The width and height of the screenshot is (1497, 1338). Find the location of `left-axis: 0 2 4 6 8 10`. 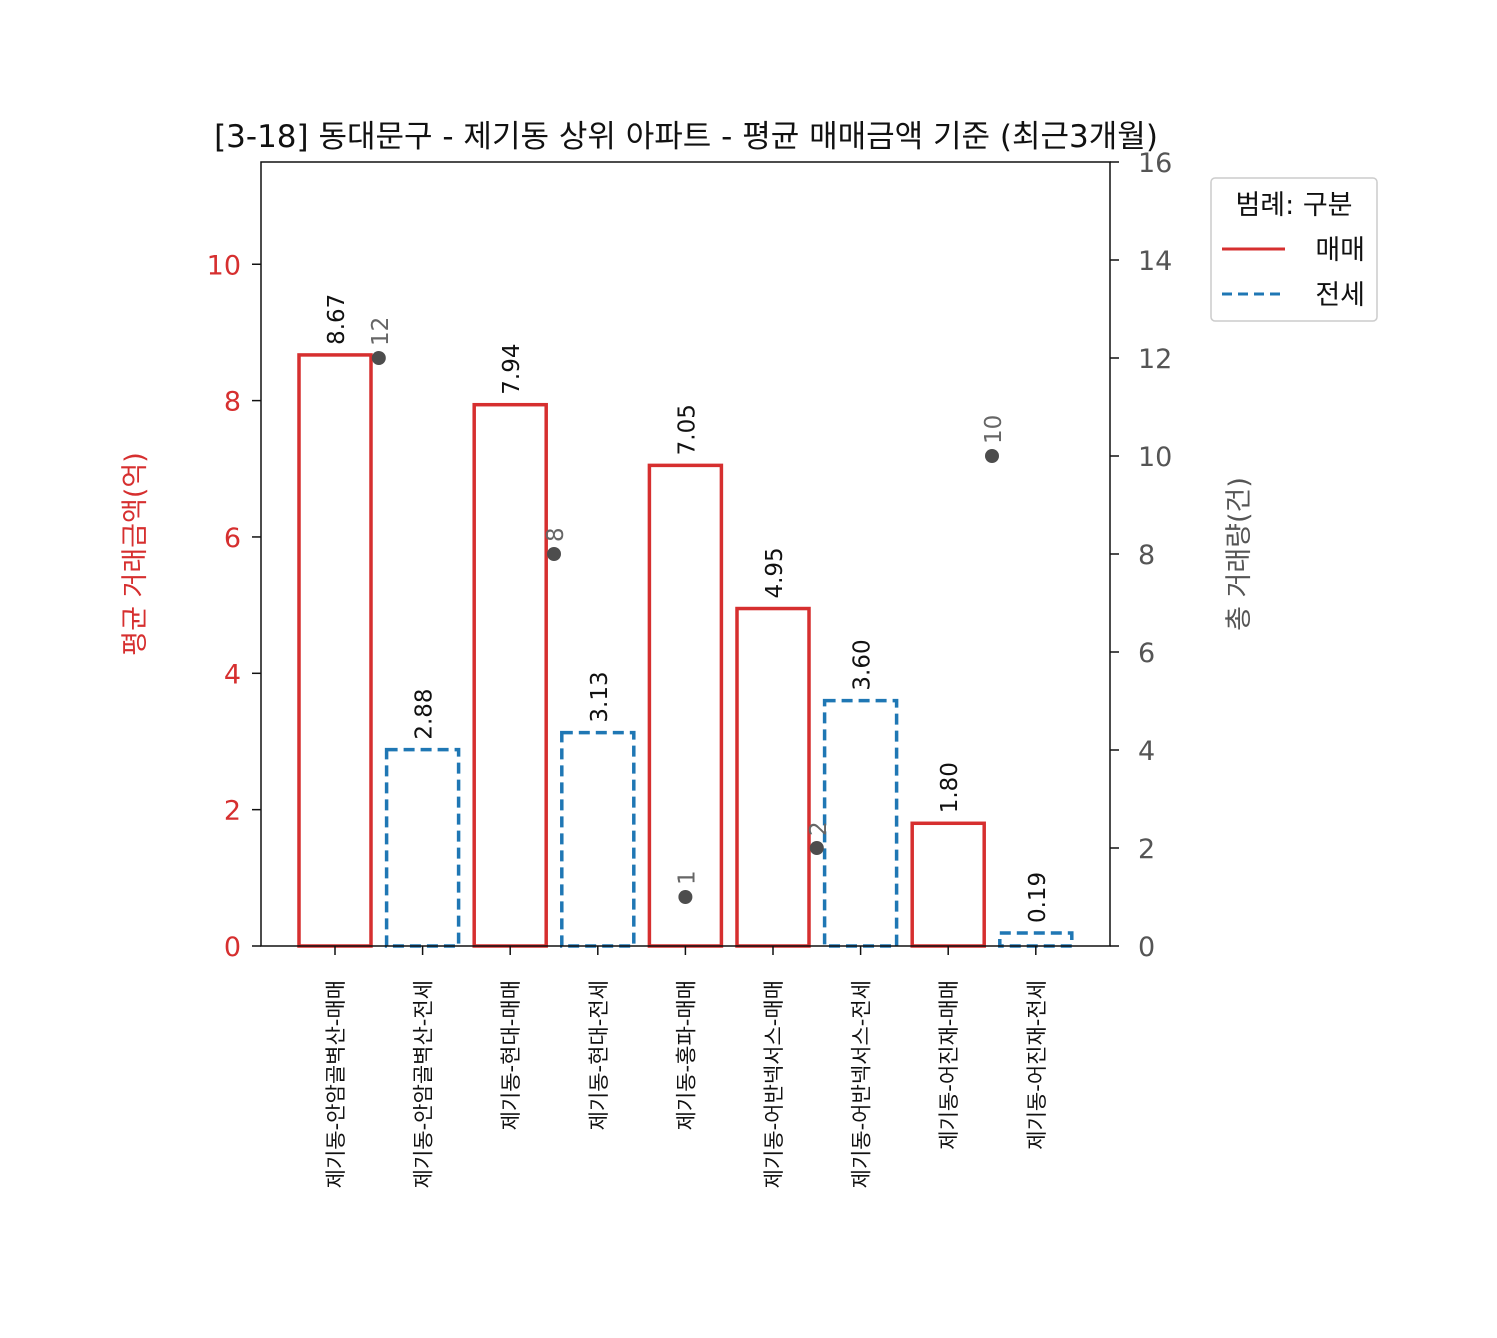

left-axis: 0 2 4 6 8 10 is located at coordinates (234, 606).